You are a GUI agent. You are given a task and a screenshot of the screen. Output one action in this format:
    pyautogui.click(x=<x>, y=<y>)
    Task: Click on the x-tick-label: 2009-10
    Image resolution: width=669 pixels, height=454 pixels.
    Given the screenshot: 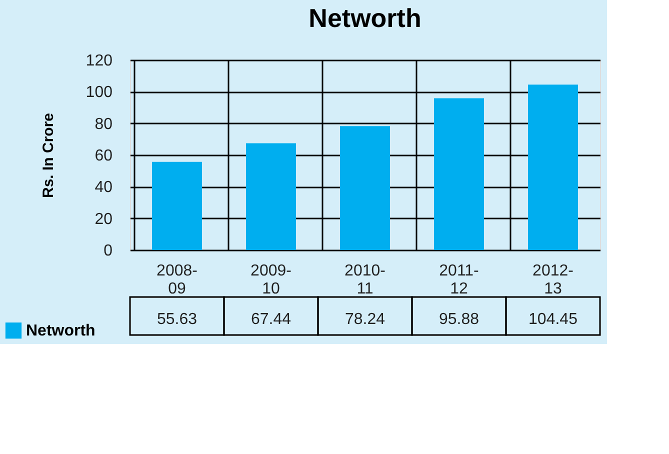 What is the action you would take?
    pyautogui.click(x=271, y=280)
    